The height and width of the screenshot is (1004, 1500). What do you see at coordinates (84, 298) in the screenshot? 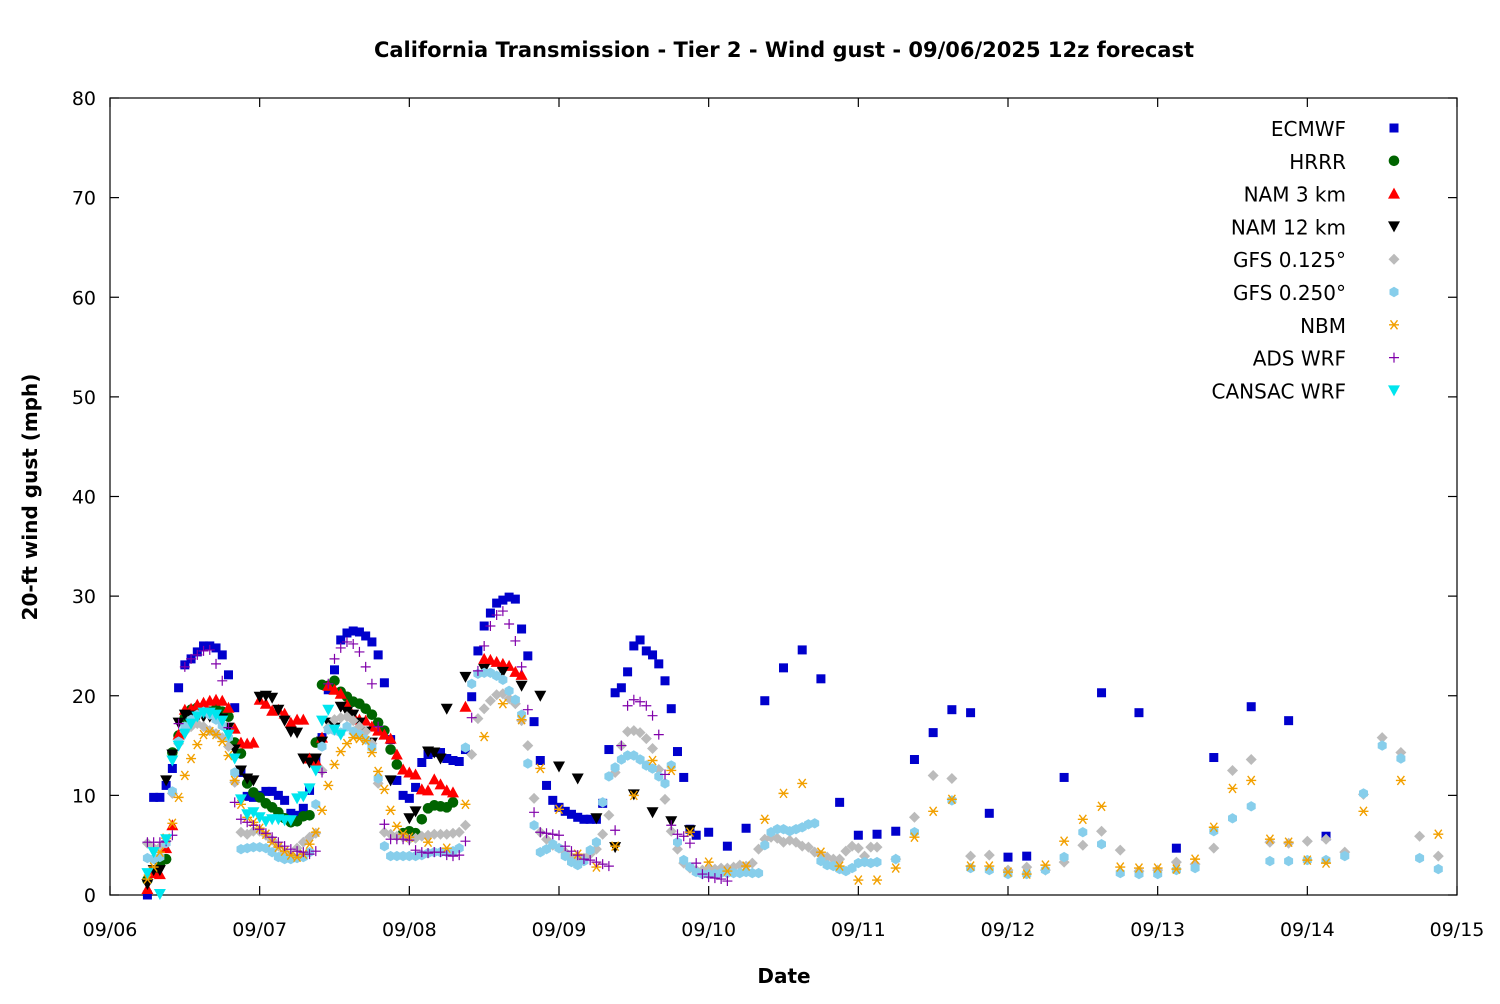
I see `y-tick-label: 60` at bounding box center [84, 298].